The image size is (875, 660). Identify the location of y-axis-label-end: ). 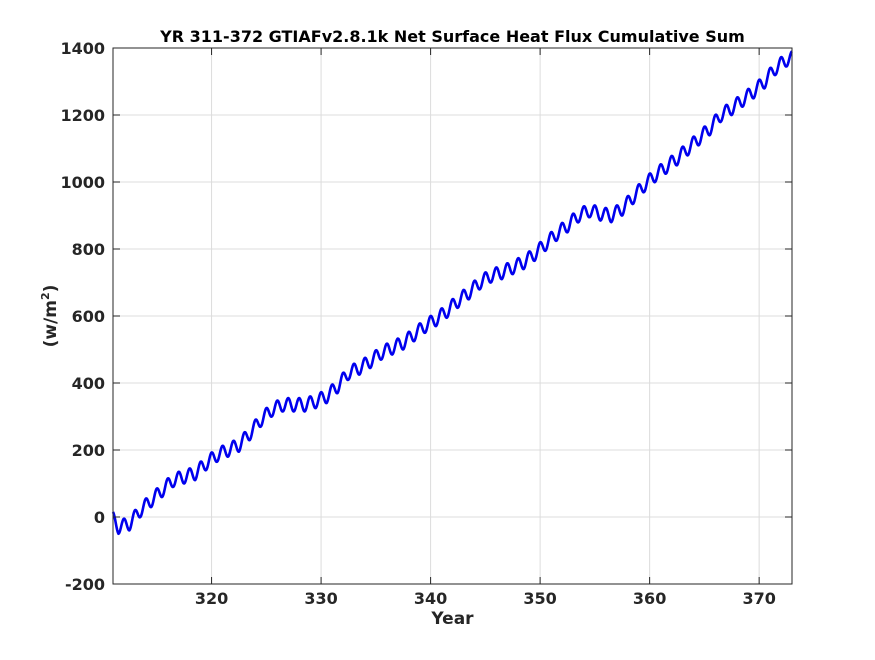
(51, 289).